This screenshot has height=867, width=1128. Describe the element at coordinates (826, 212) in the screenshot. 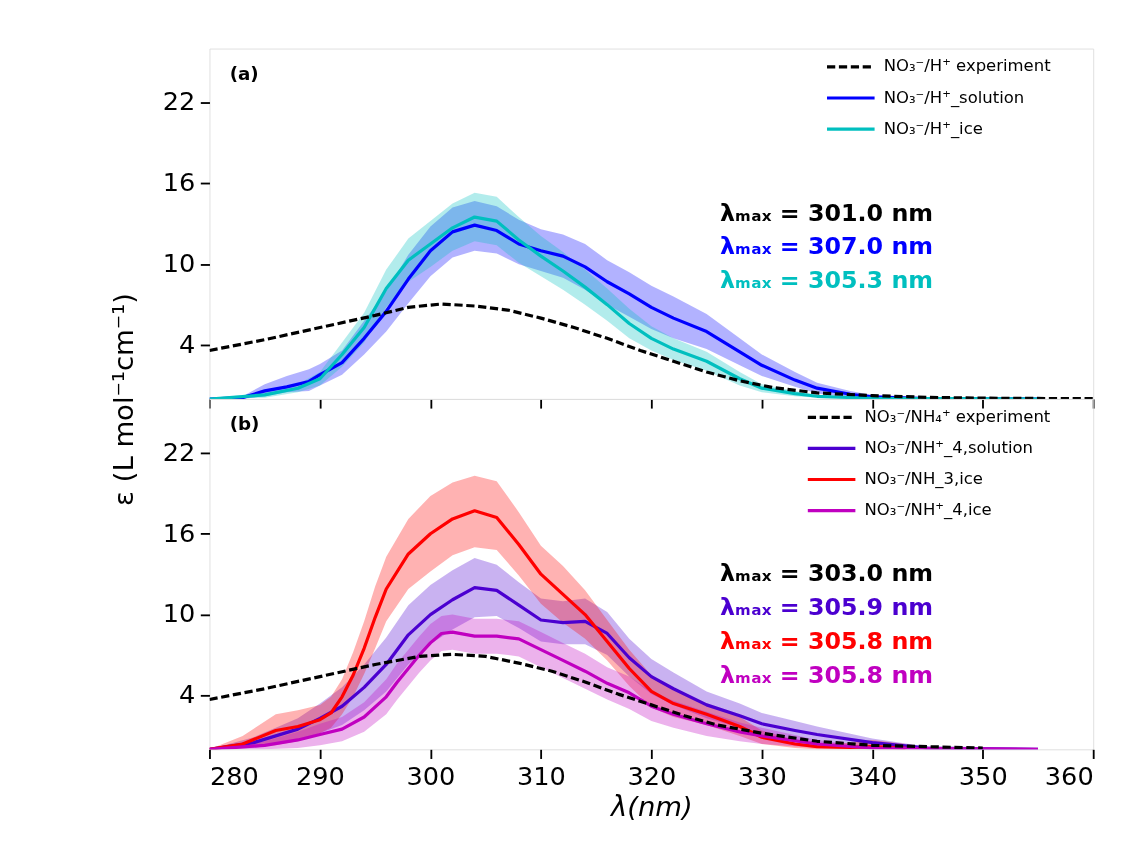

I see `annotation: λₘₐₓ = 301.0 nm` at that location.